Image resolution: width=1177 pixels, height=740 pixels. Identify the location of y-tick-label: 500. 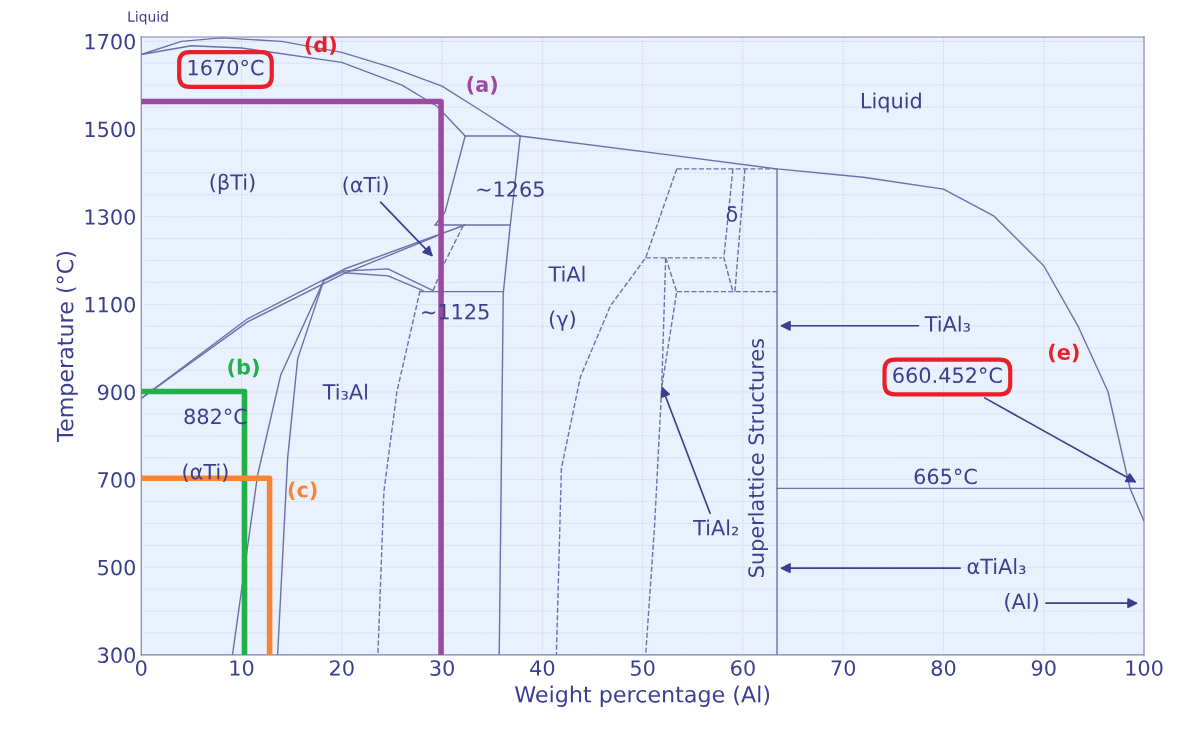
(116, 567).